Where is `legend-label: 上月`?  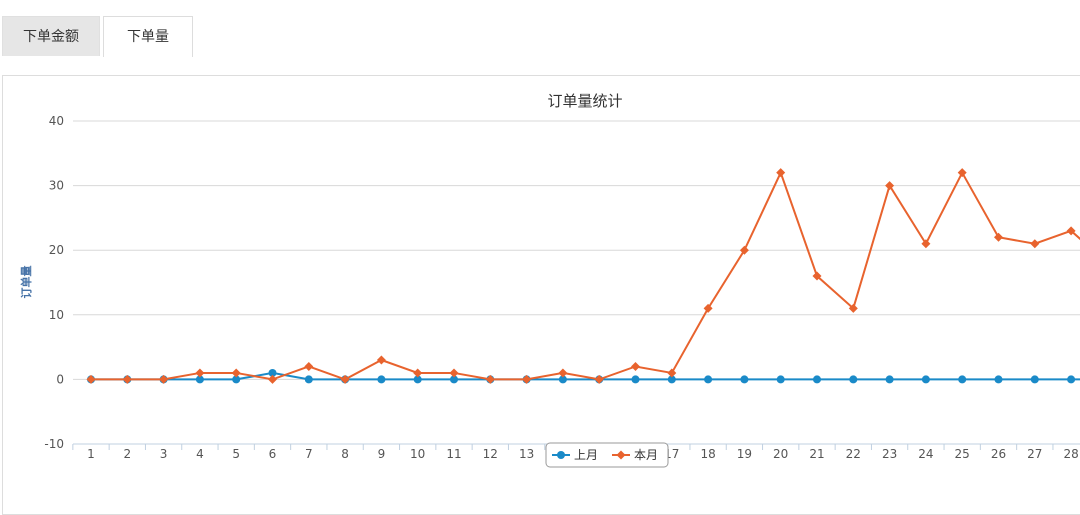
legend-label: 上月 is located at coordinates (586, 455).